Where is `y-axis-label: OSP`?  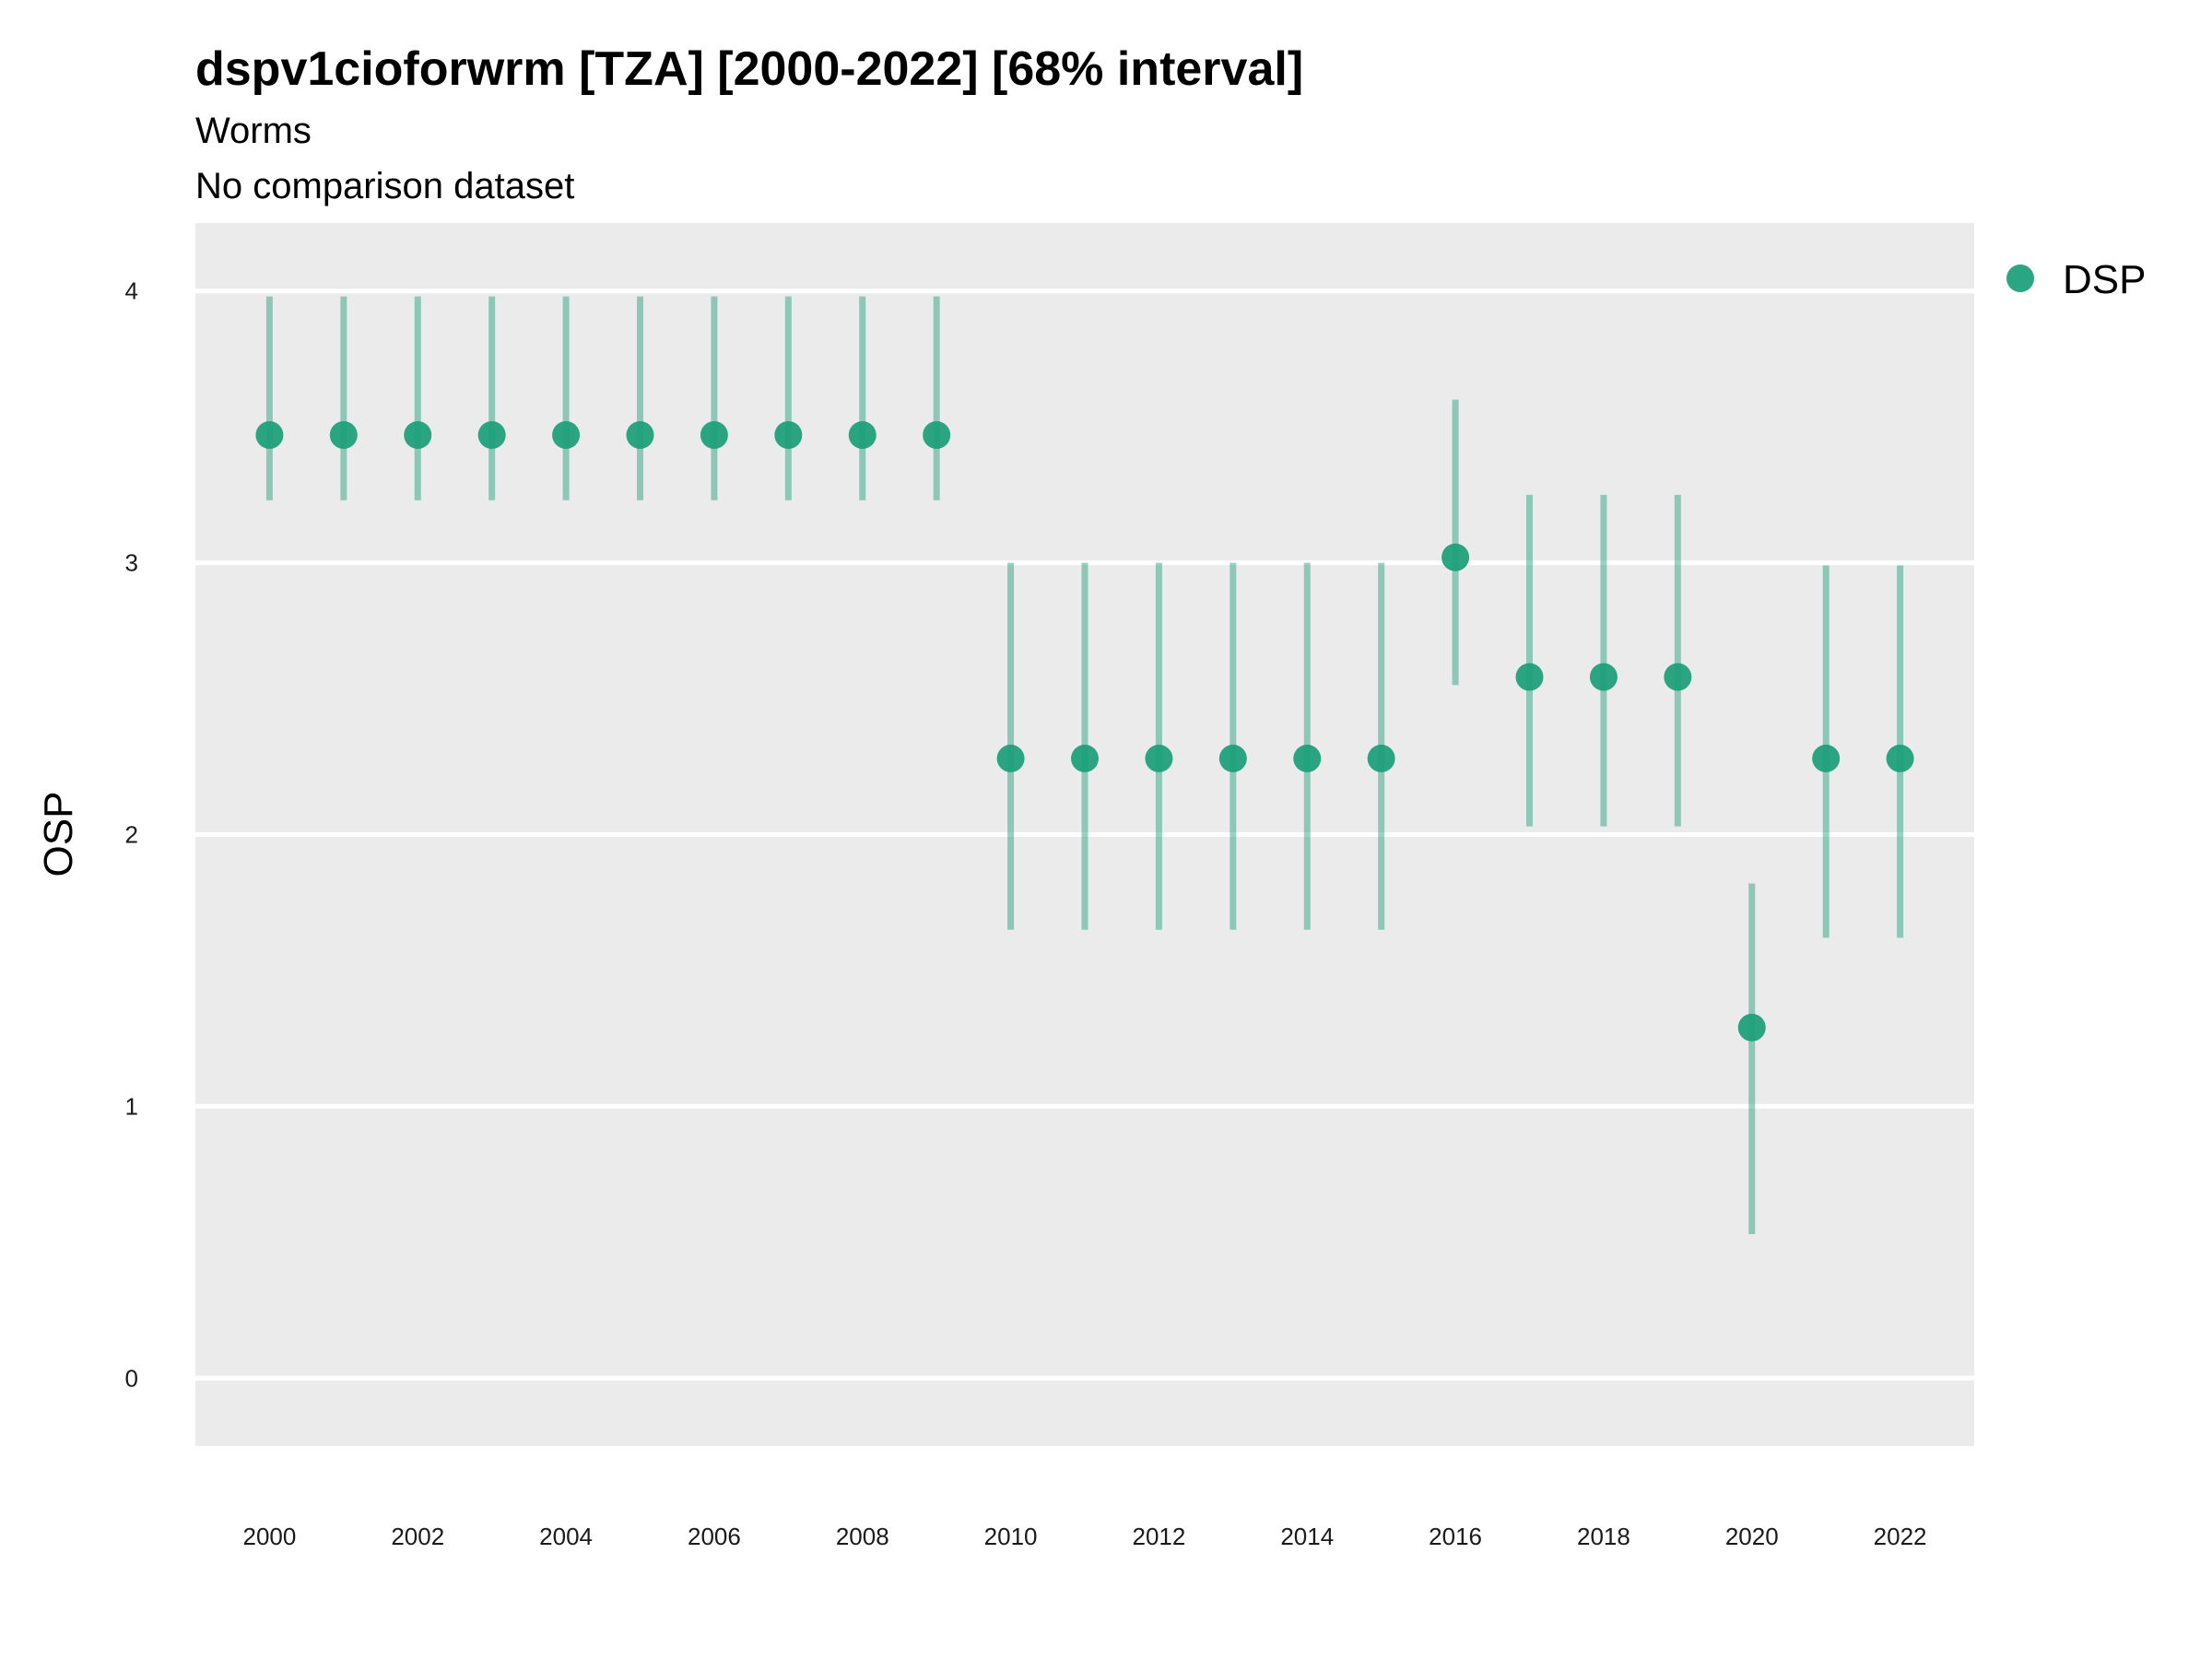
y-axis-label: OSP is located at coordinates (58, 834).